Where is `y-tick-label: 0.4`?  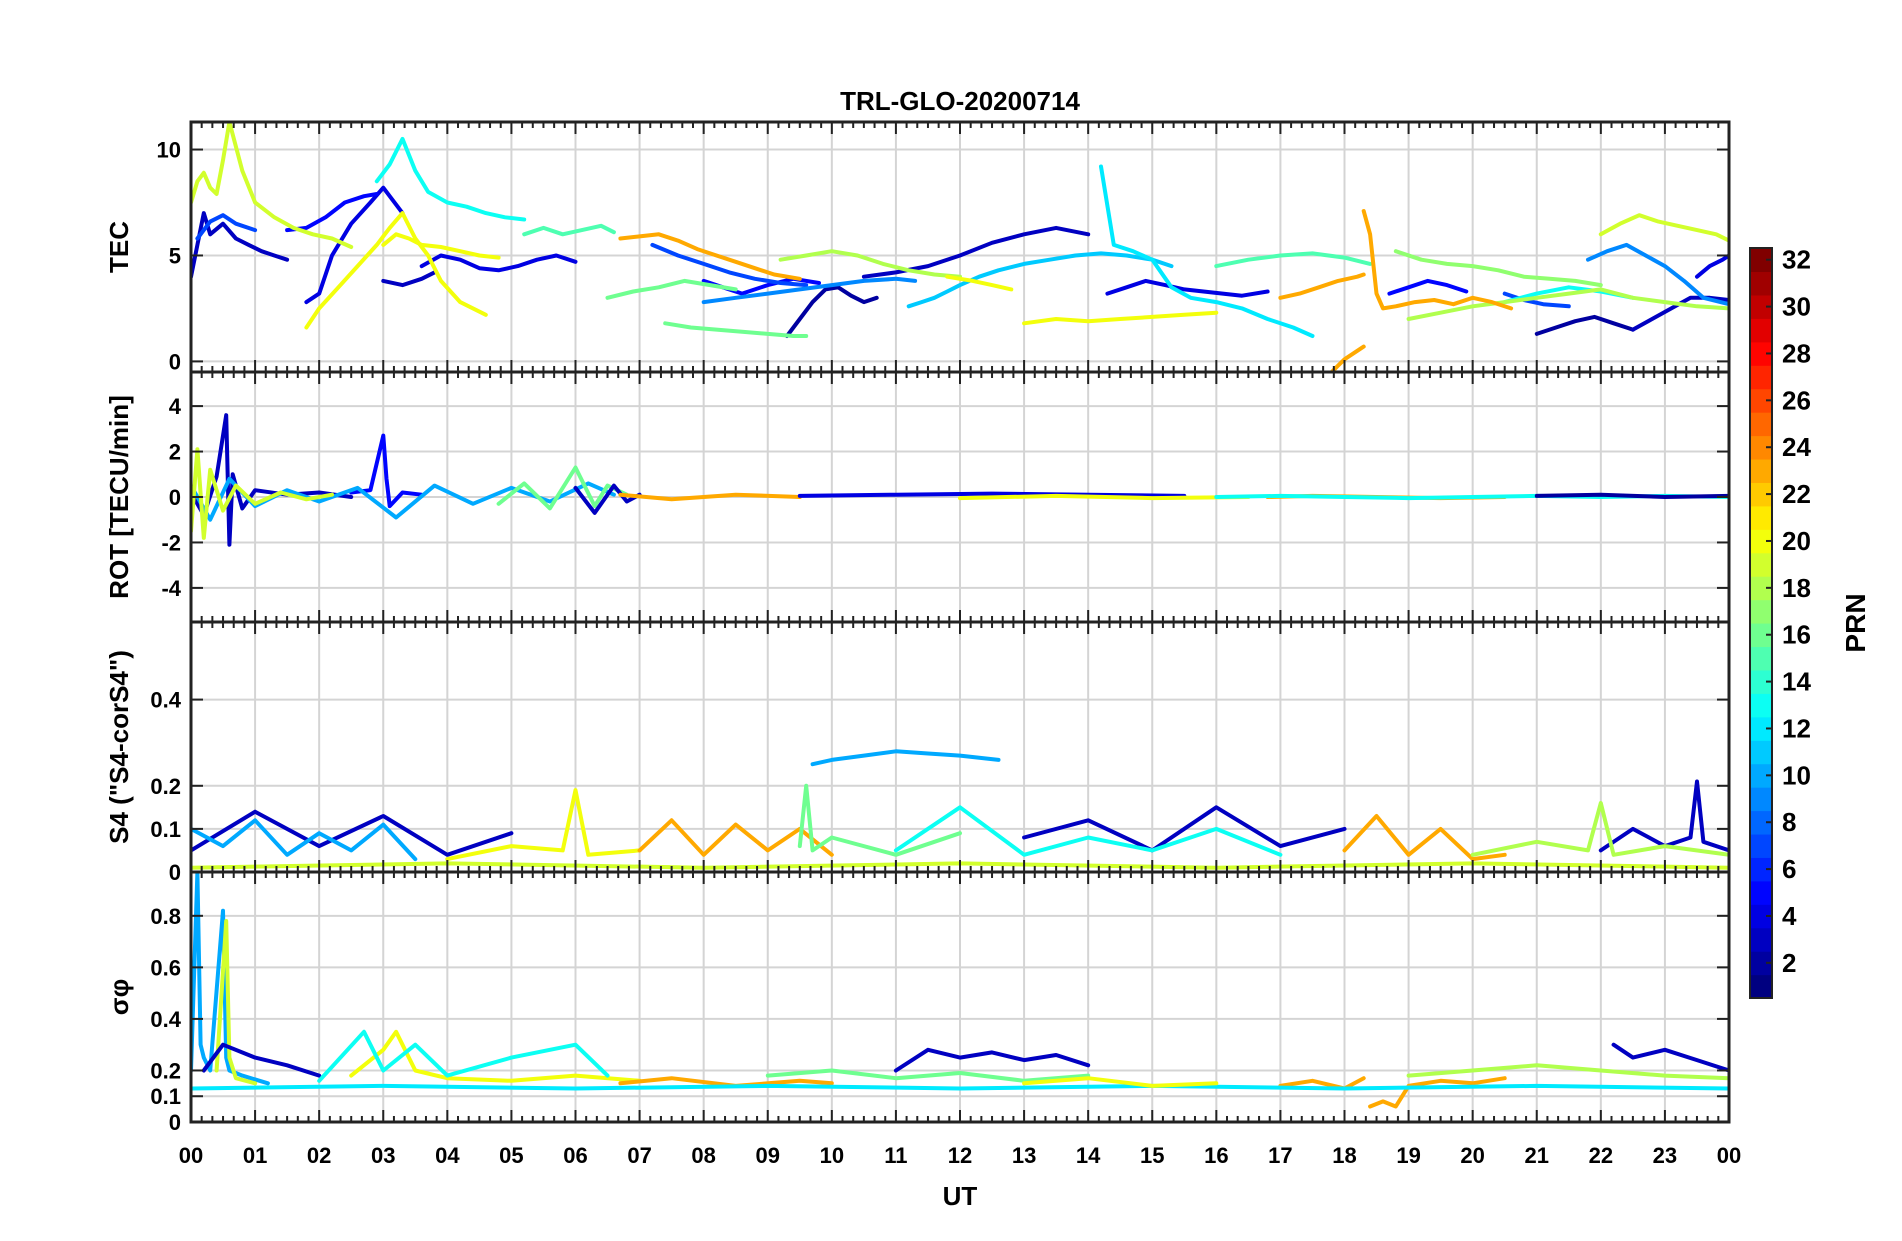 y-tick-label: 0.4 is located at coordinates (165, 700).